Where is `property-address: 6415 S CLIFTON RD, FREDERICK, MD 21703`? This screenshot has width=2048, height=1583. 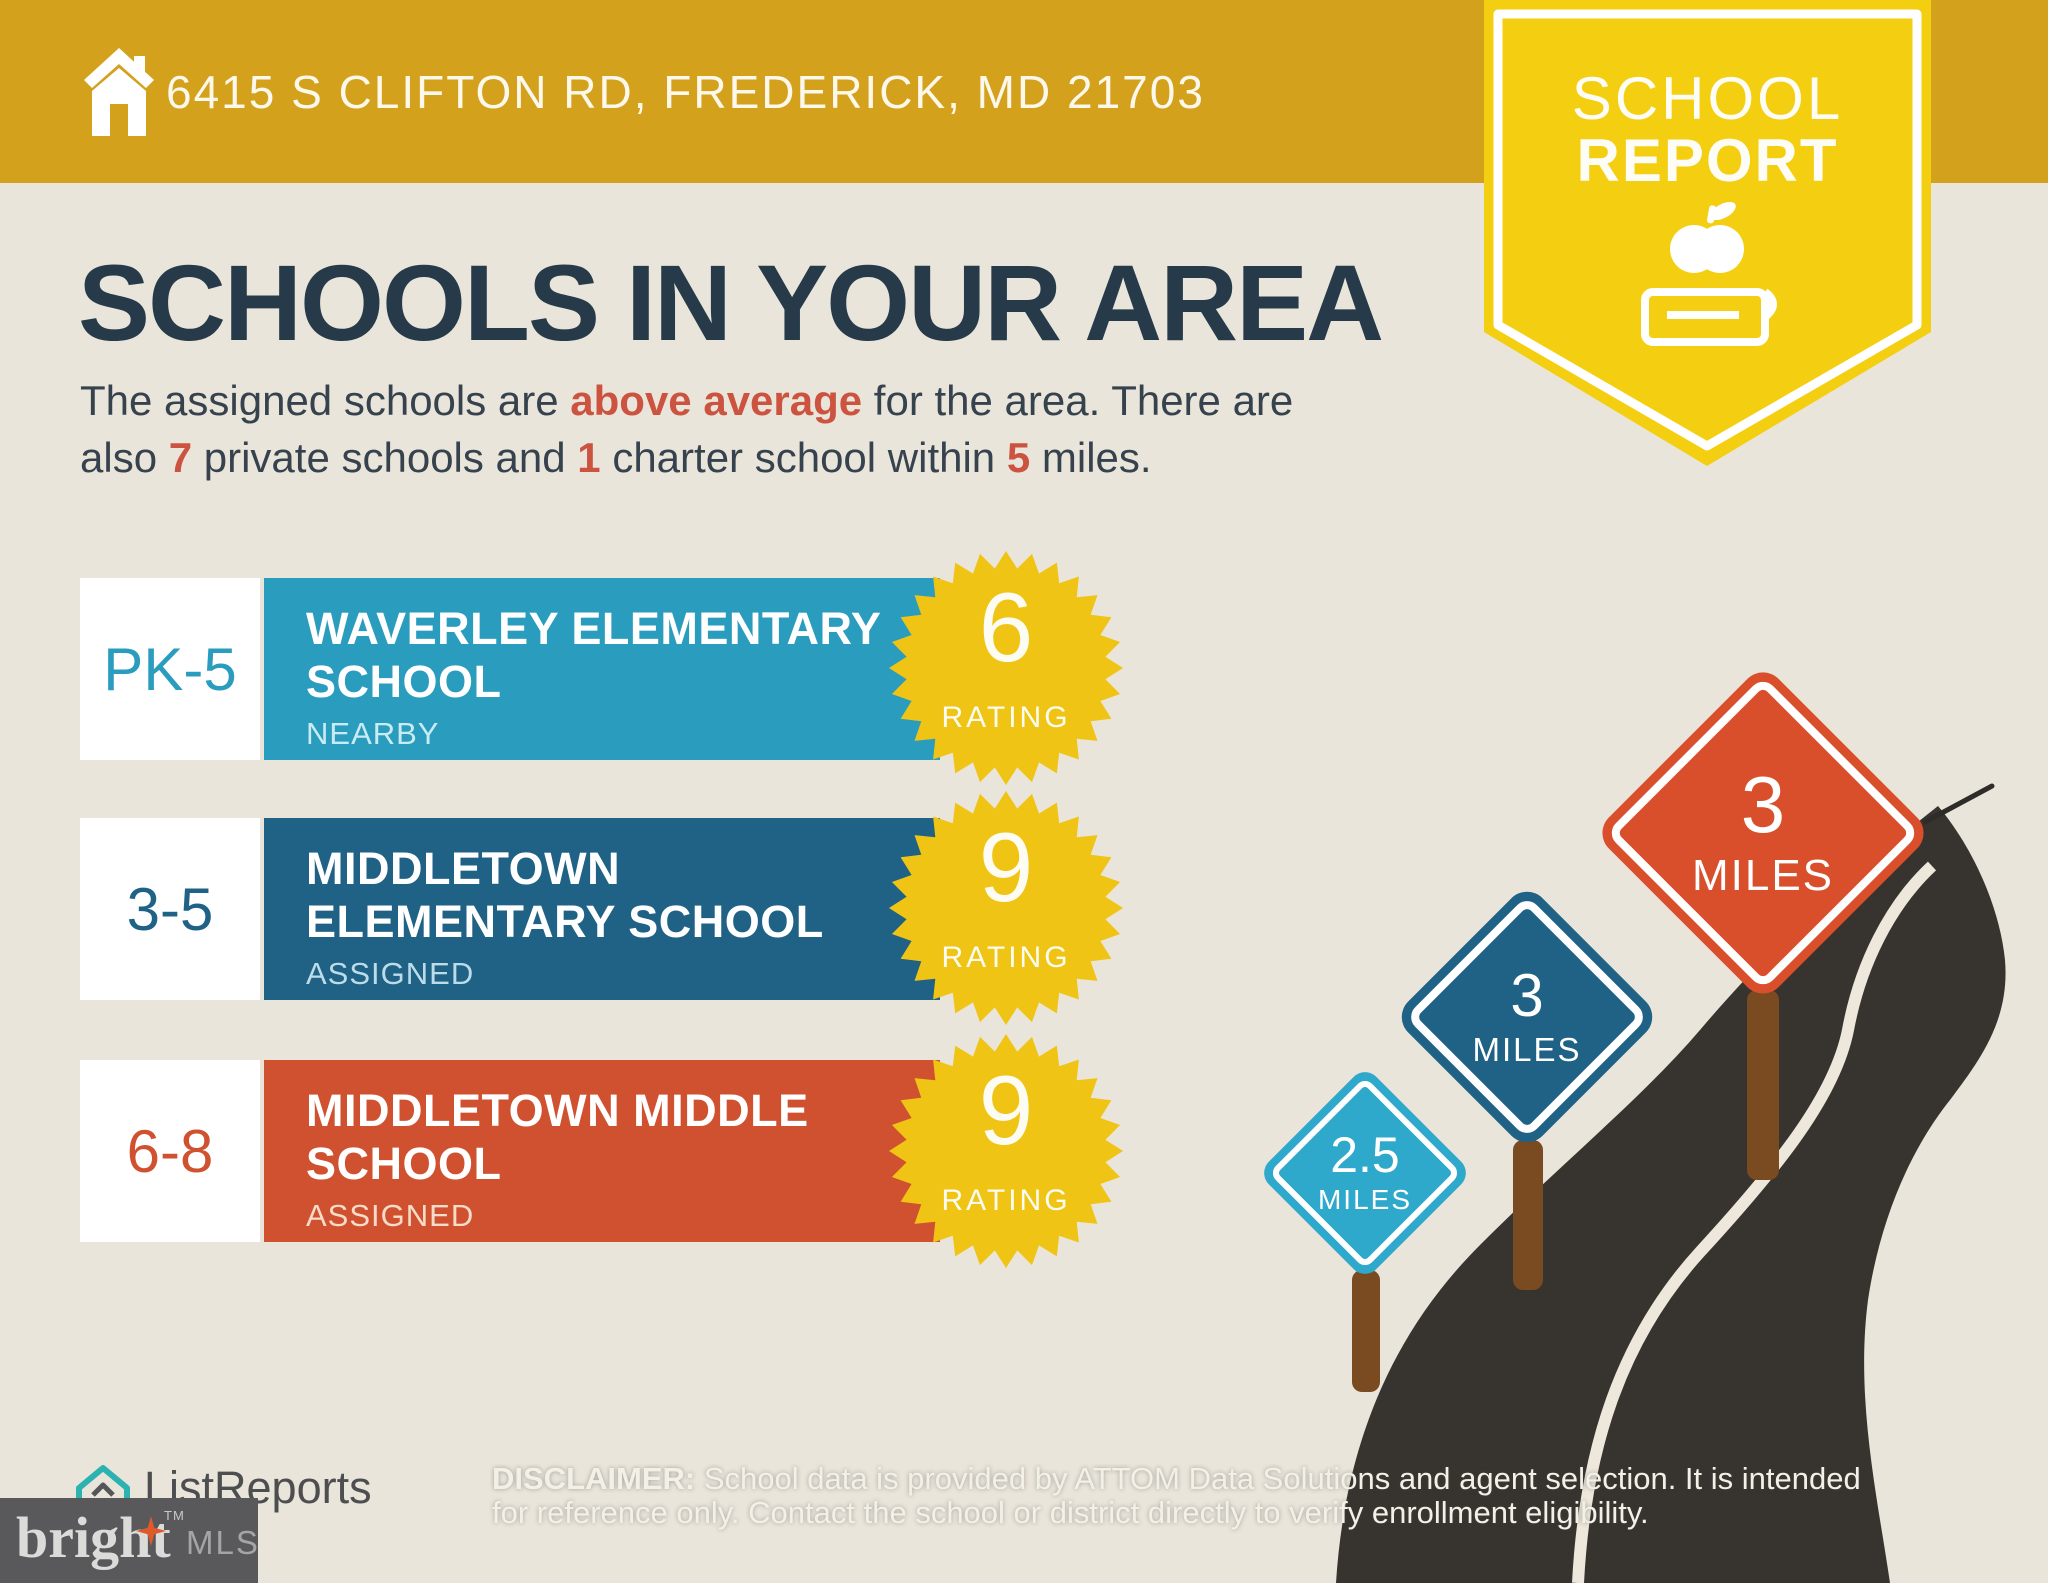
property-address: 6415 S CLIFTON RD, FREDERICK, MD 21703 is located at coordinates (685, 91).